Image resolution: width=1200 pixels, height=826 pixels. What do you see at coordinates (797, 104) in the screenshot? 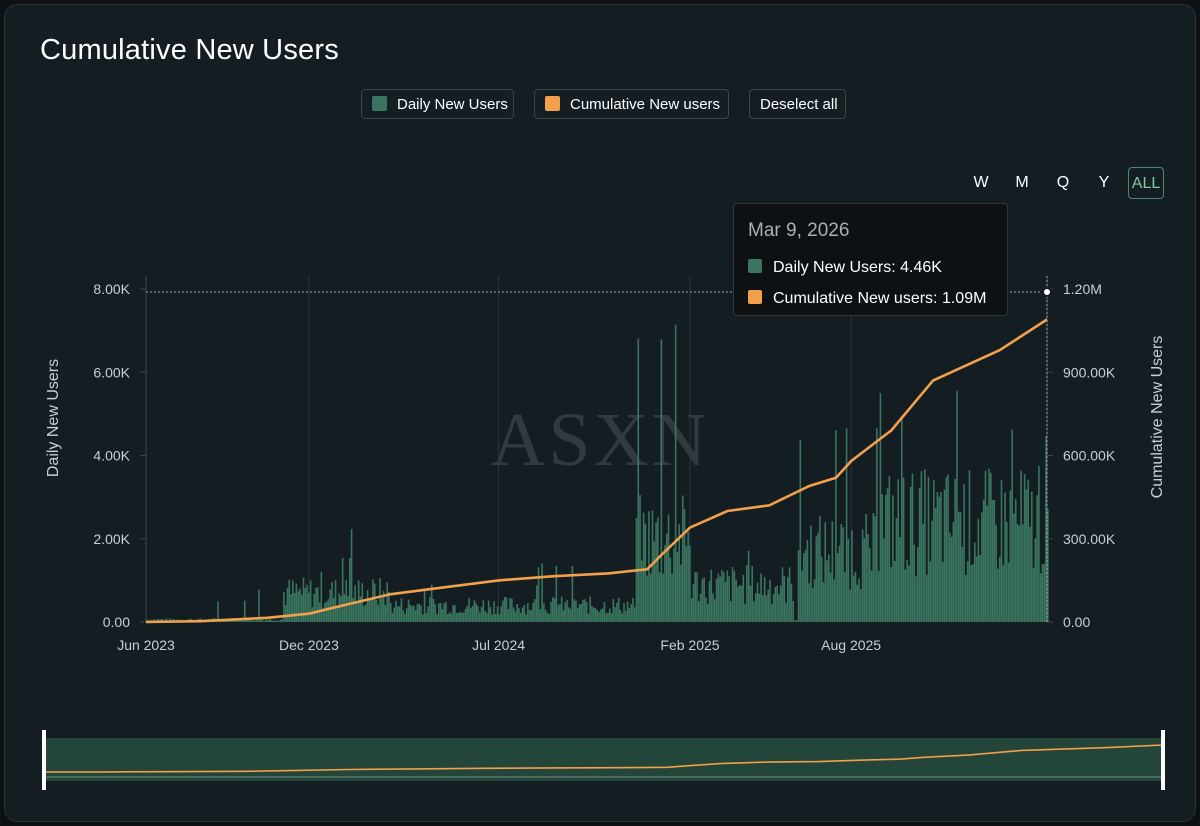
I see `deselect-all-button: Deselect all` at bounding box center [797, 104].